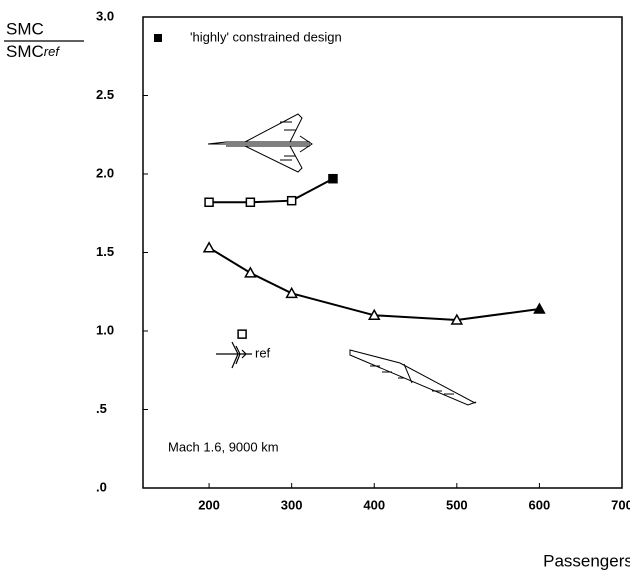 The image size is (630, 582). Describe the element at coordinates (586, 560) in the screenshot. I see `x-label: Passengers` at that location.